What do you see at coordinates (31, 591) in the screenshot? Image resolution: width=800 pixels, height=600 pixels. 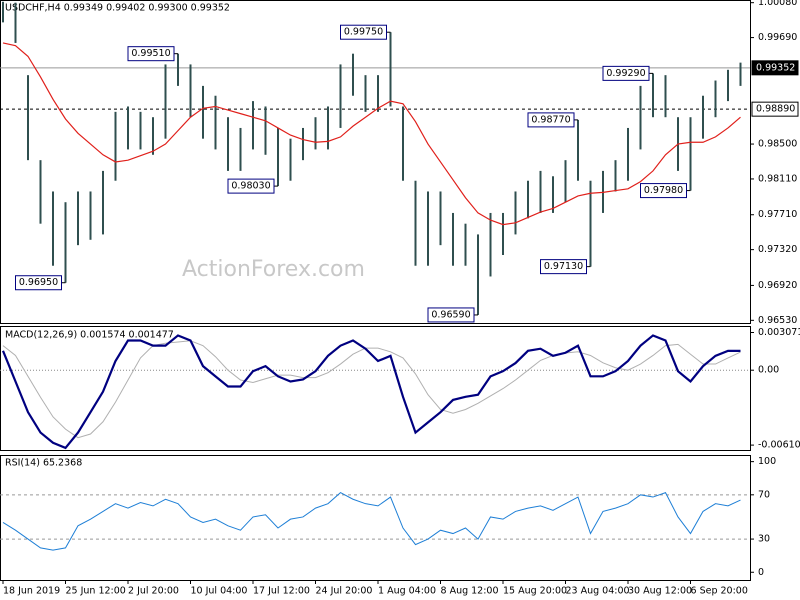 I see `x-tick-label: 18 Jun 2019` at bounding box center [31, 591].